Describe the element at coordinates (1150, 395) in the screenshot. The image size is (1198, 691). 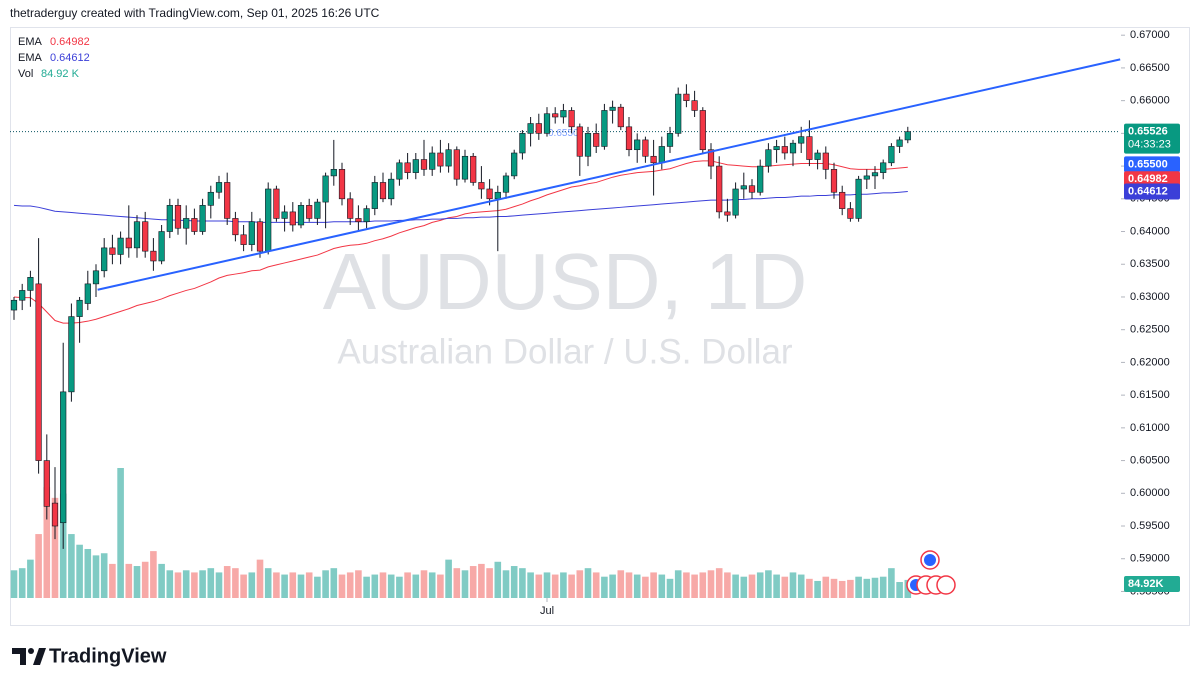
I see `y-tick-label: 0.61500` at that location.